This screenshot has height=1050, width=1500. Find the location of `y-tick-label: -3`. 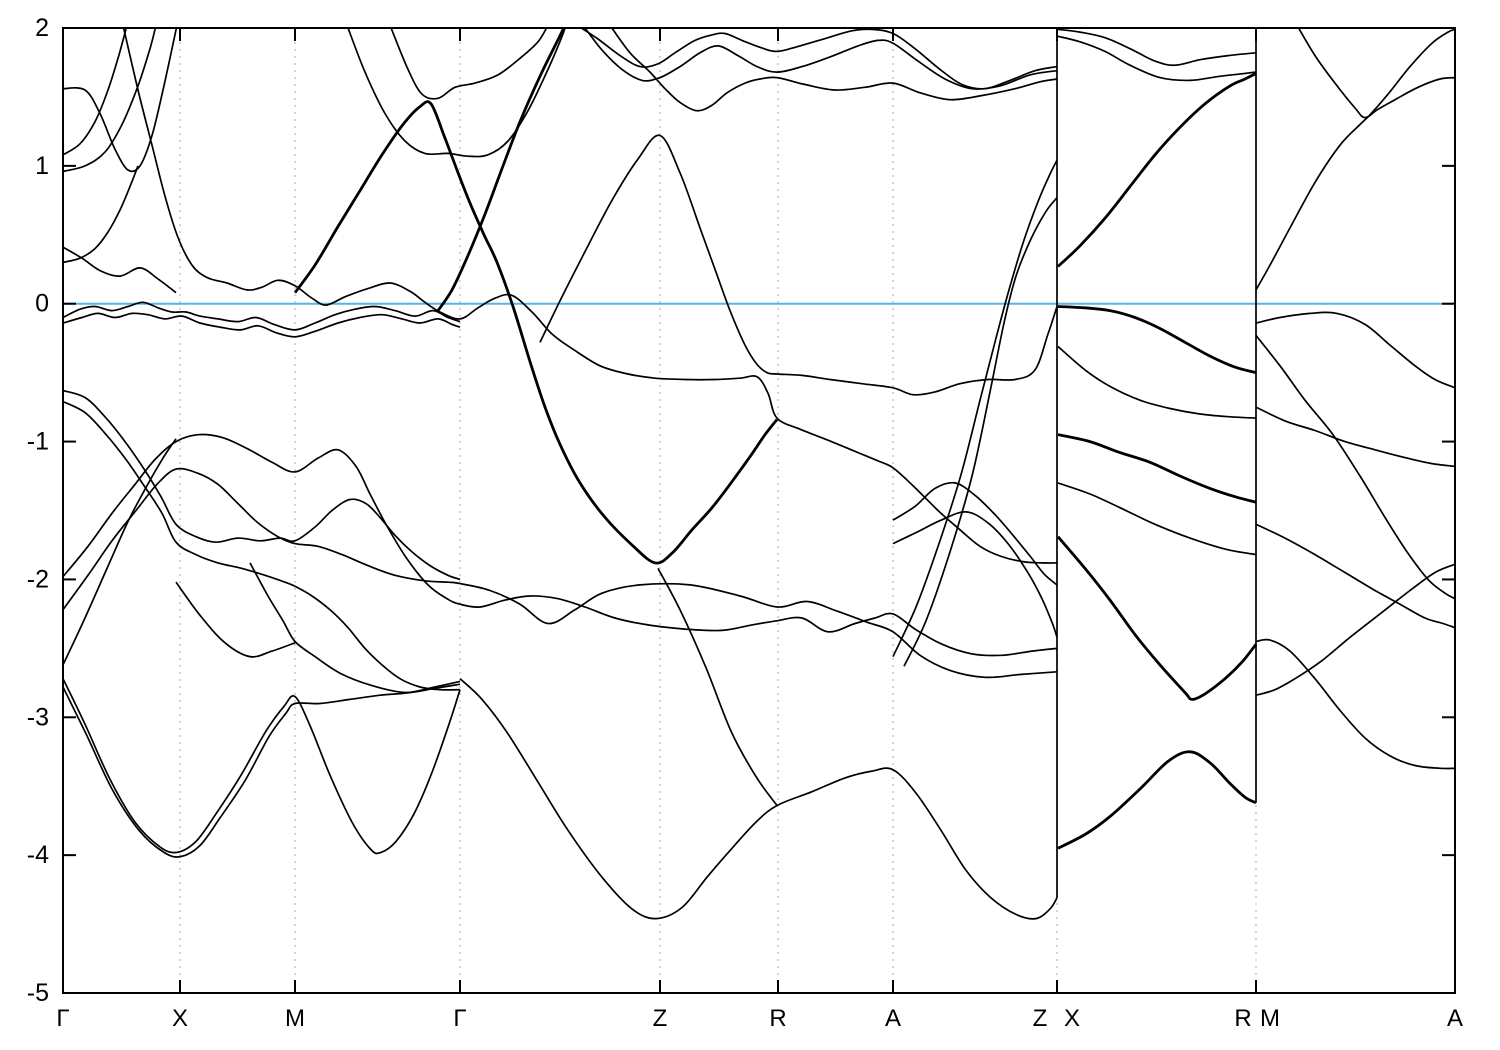

y-tick-label: -3 is located at coordinates (38, 717).